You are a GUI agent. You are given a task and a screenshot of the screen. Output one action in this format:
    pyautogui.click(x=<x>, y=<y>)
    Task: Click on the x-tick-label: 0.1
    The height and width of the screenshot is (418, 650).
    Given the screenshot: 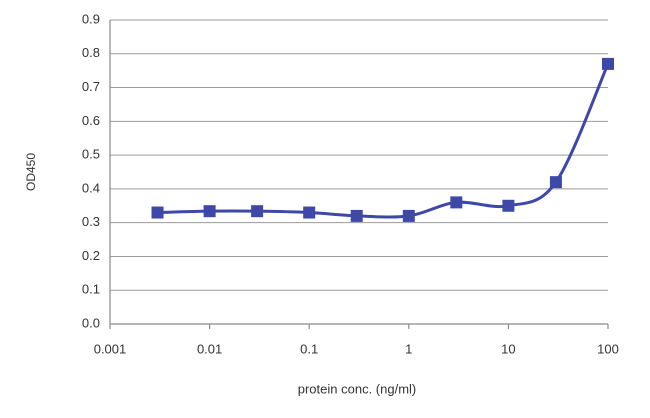 What is the action you would take?
    pyautogui.click(x=309, y=348)
    